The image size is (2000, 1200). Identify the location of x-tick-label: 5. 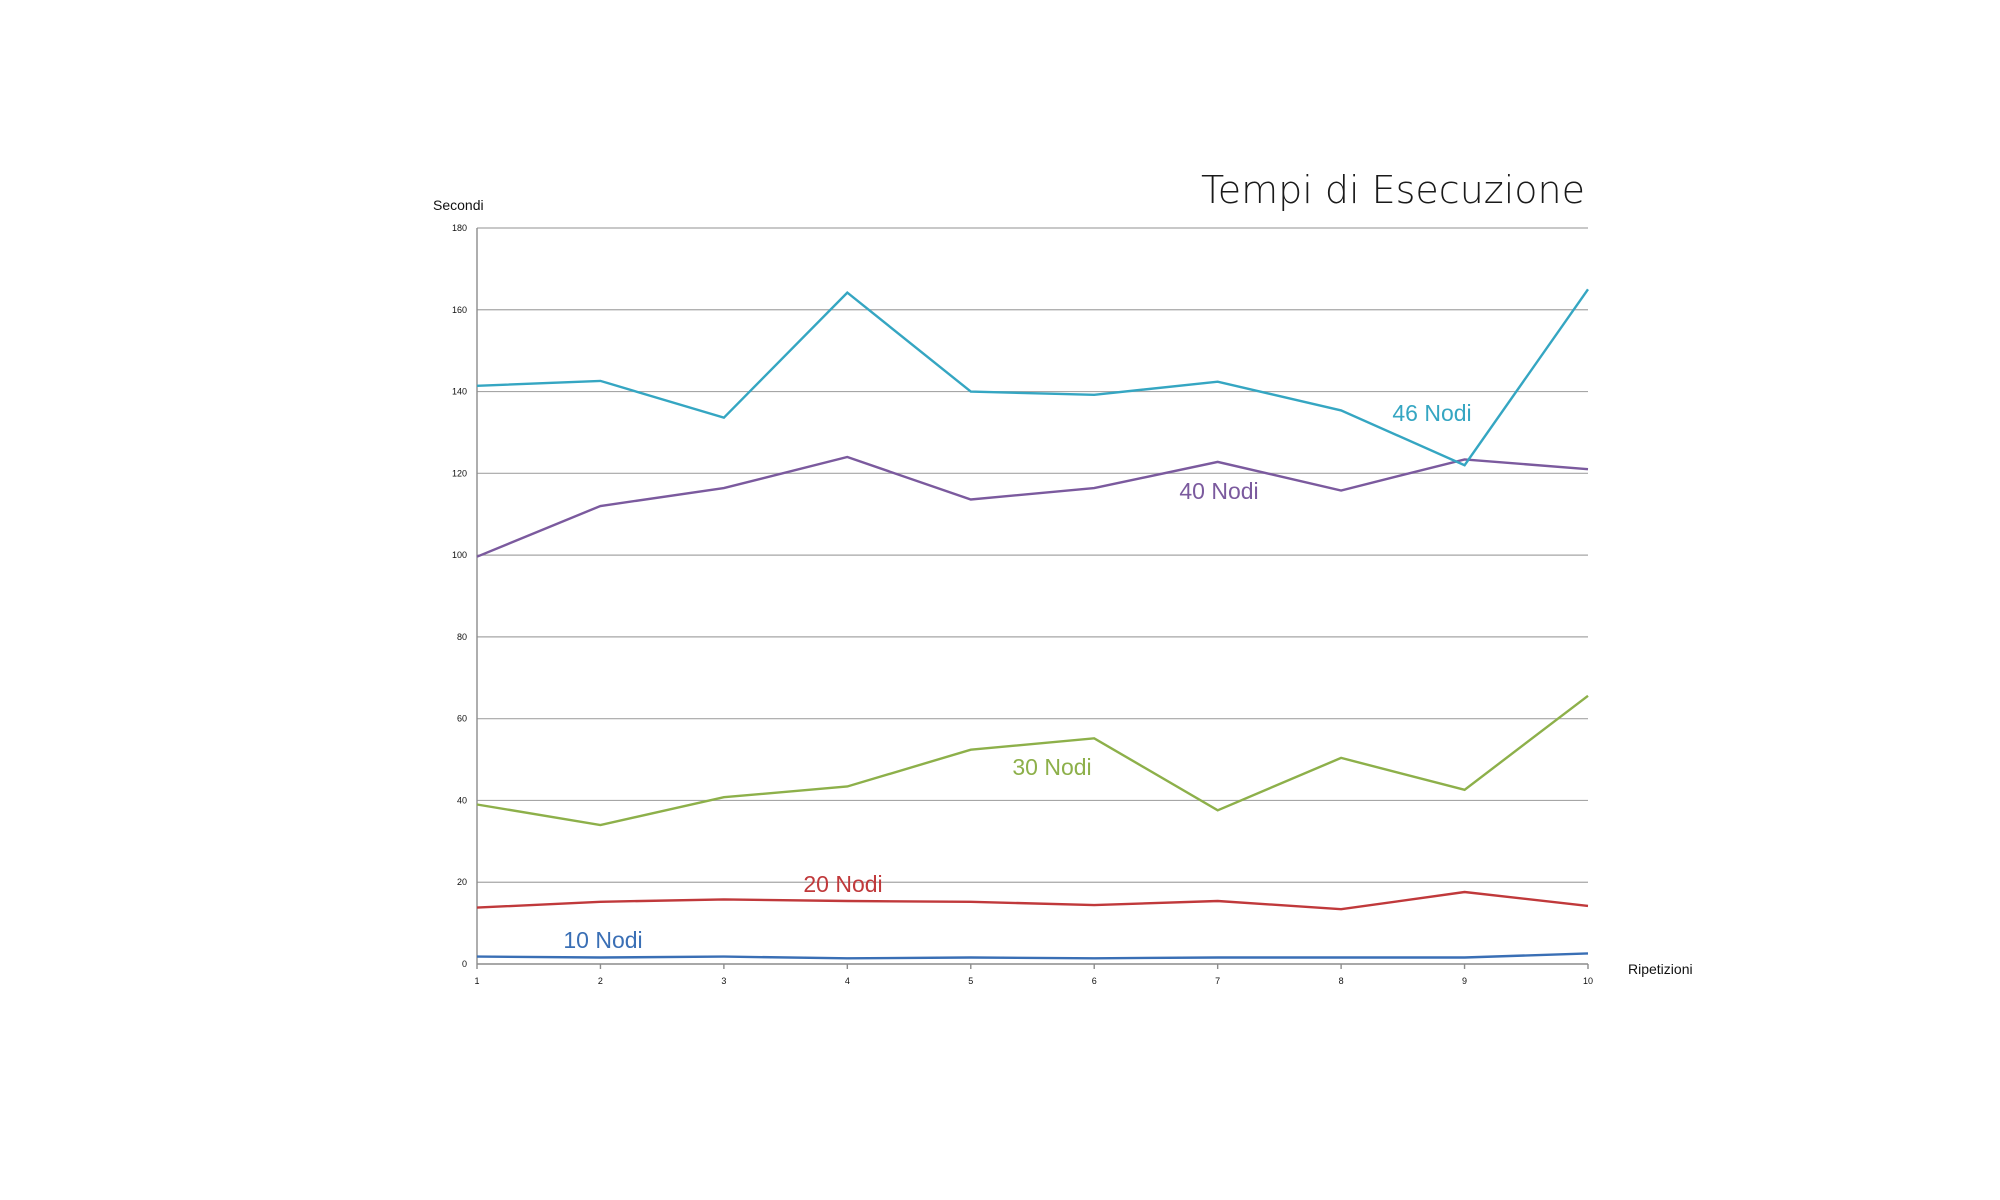
(970, 981).